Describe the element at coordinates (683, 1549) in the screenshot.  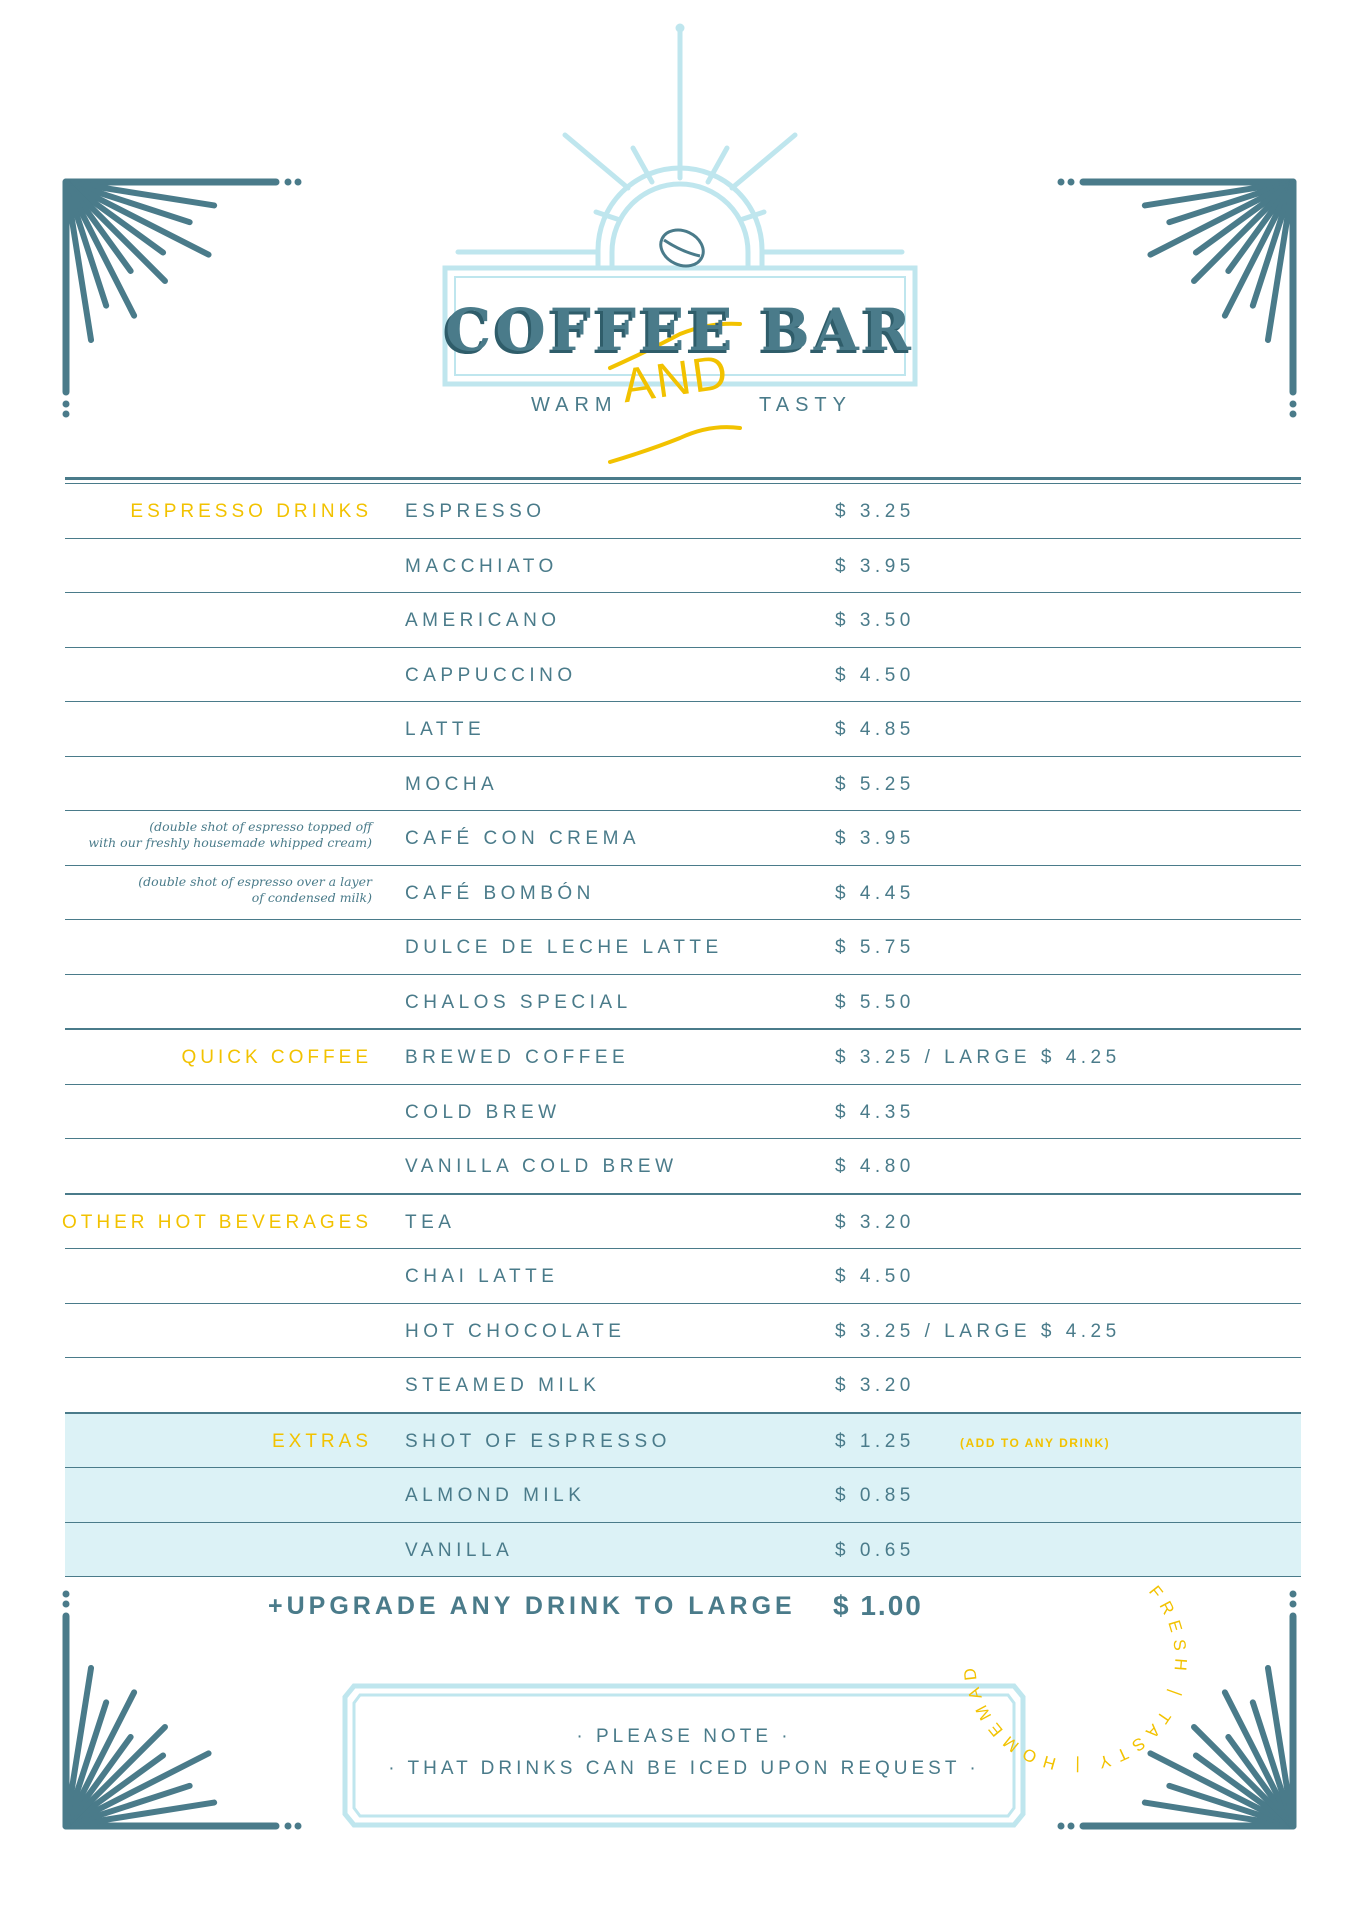
I see `menu-row: VANILLA $ 0.65` at that location.